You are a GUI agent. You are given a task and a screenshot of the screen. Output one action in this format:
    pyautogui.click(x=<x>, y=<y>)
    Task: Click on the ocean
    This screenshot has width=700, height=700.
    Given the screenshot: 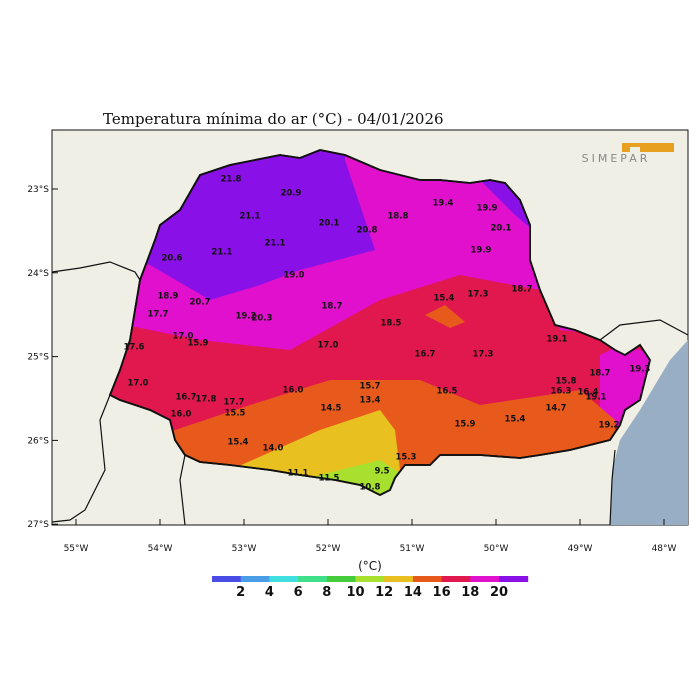 What is the action you would take?
    pyautogui.click(x=649, y=432)
    